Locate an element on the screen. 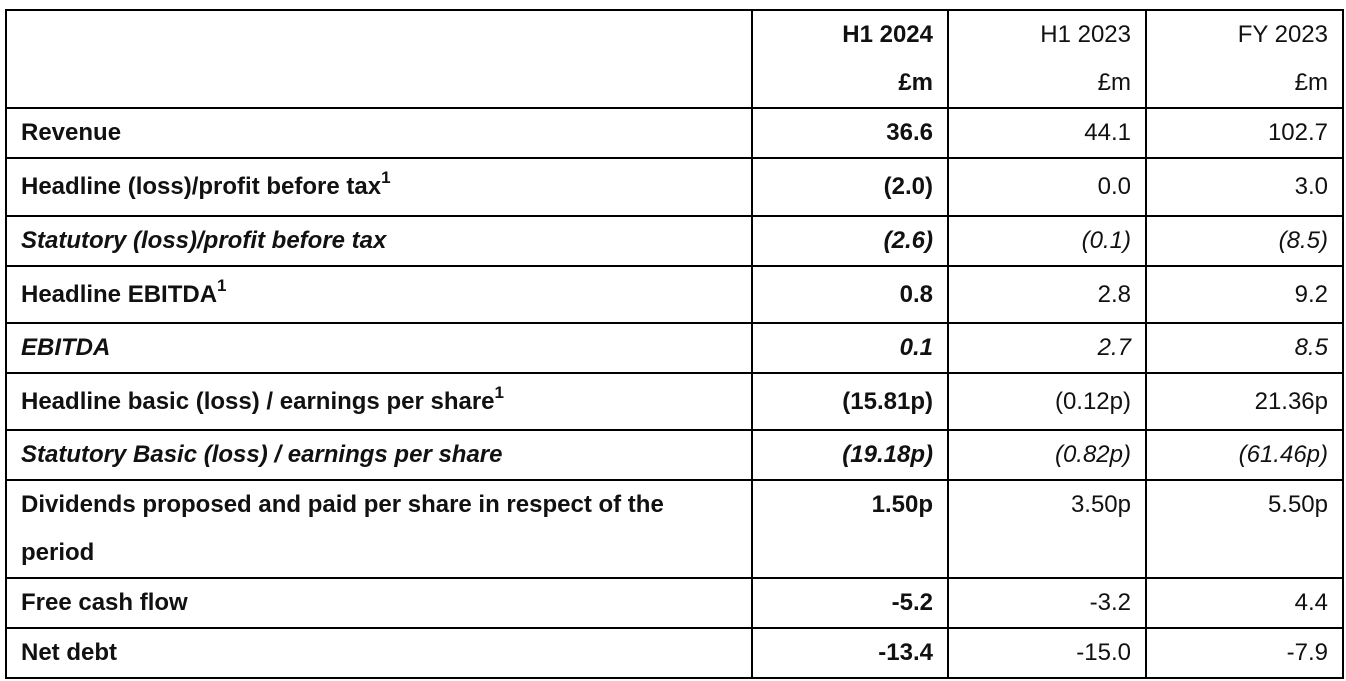  value-fy-2023: (61.46p) is located at coordinates (1244, 455).